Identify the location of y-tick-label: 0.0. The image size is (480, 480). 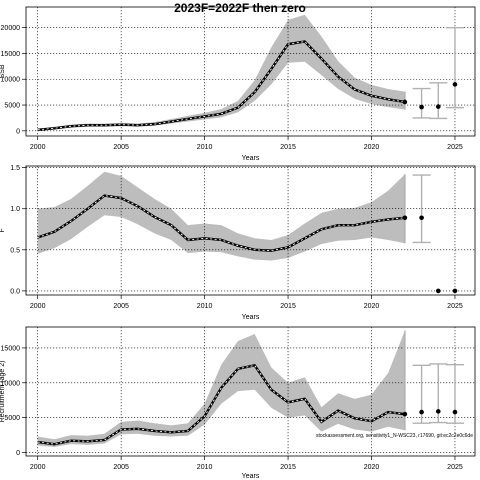
(15, 291).